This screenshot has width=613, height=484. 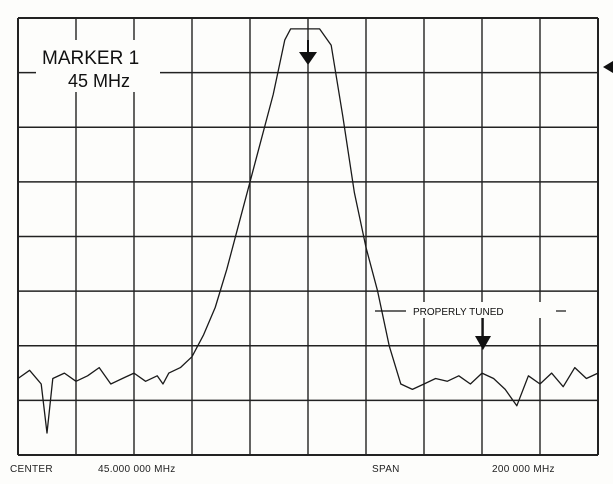 I want to click on marker-label: MARKER 1, so click(x=90, y=58).